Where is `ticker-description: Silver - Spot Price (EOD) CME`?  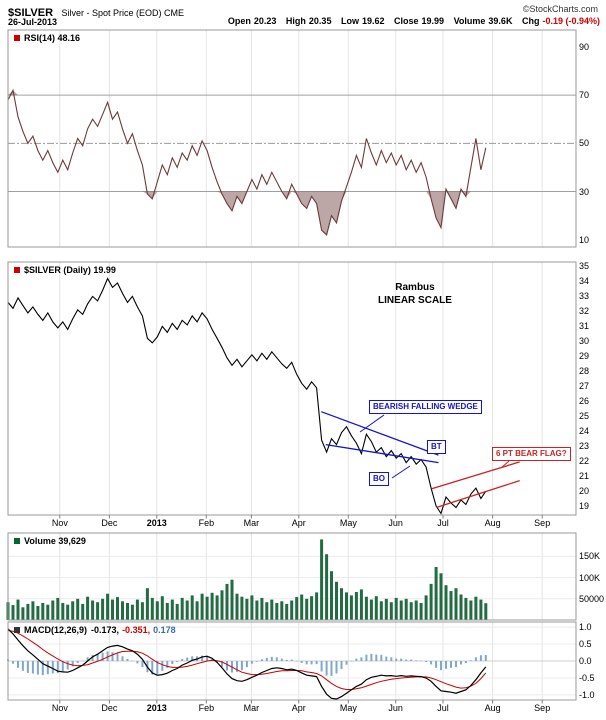
ticker-description: Silver - Spot Price (EOD) CME is located at coordinates (123, 13).